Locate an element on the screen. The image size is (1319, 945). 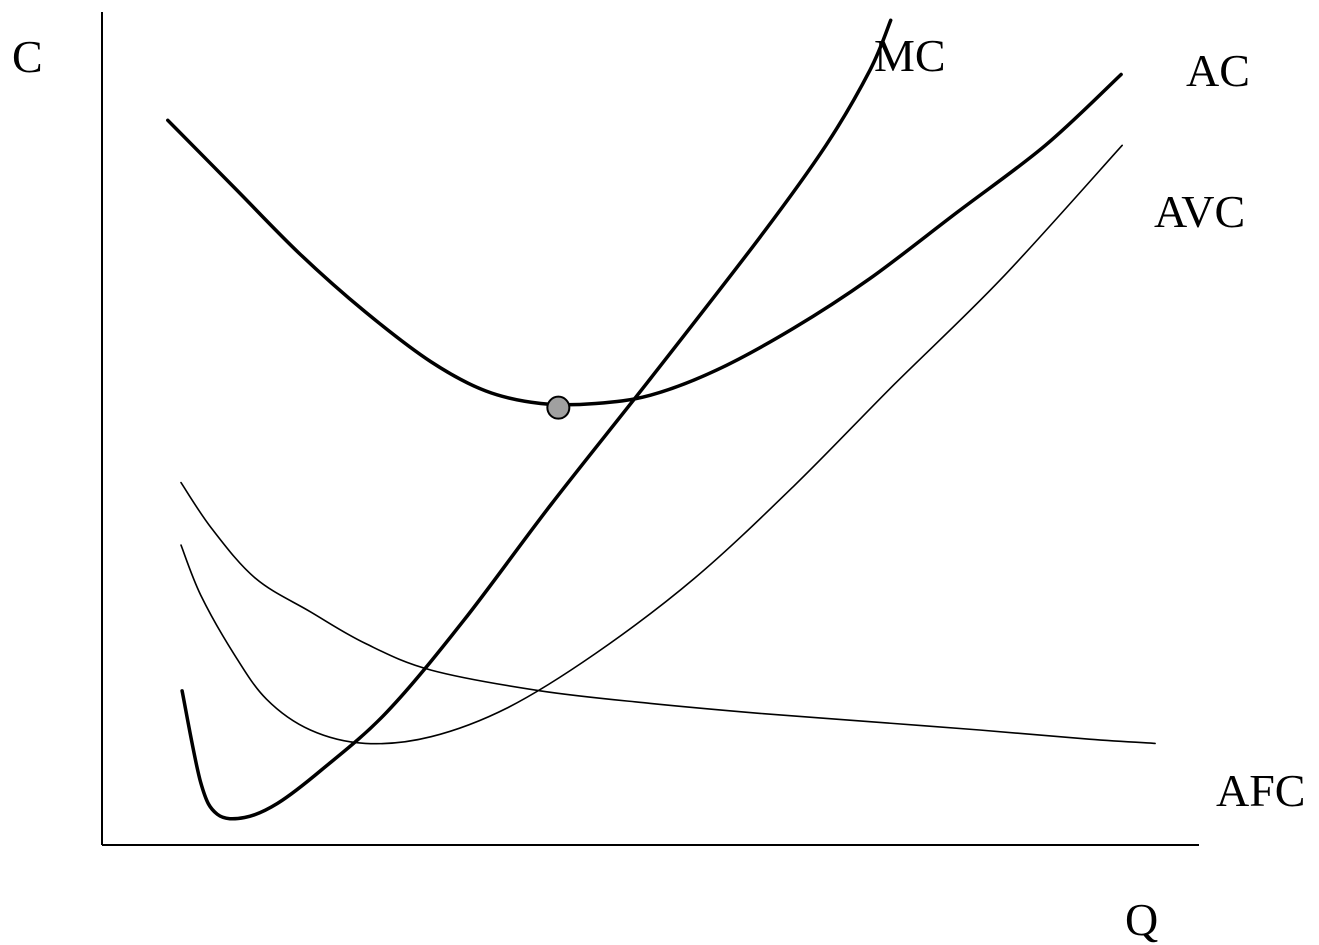
marker-group is located at coordinates (558, 407).